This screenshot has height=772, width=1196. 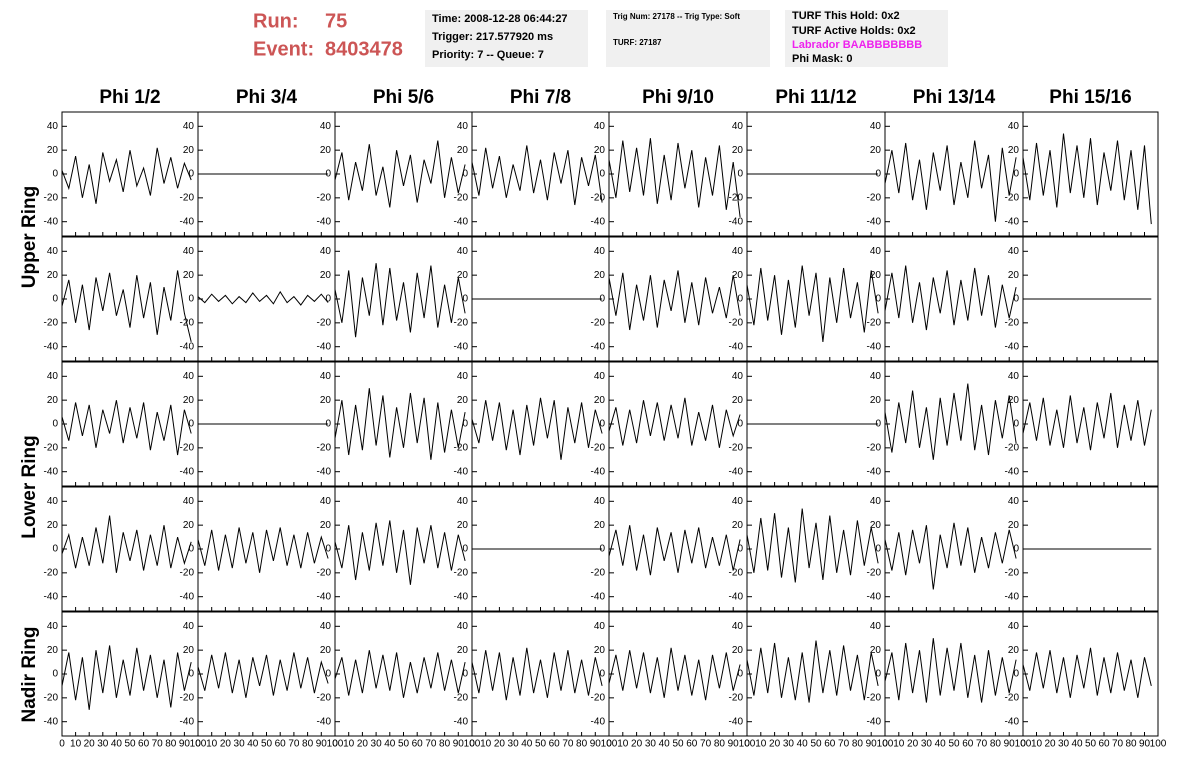 What do you see at coordinates (267, 97) in the screenshot?
I see `column-title: Phi 3/4` at bounding box center [267, 97].